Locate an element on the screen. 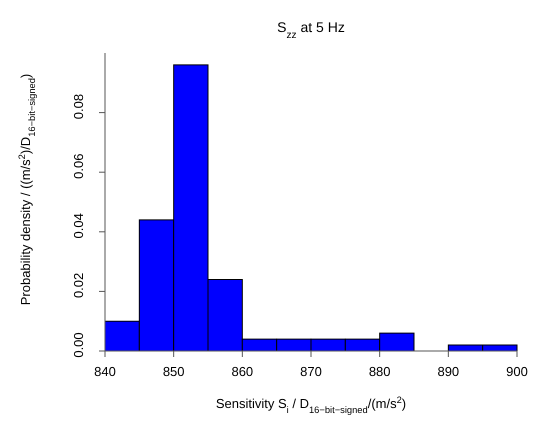  y-tick-label: 0.08 is located at coordinates (78, 107).